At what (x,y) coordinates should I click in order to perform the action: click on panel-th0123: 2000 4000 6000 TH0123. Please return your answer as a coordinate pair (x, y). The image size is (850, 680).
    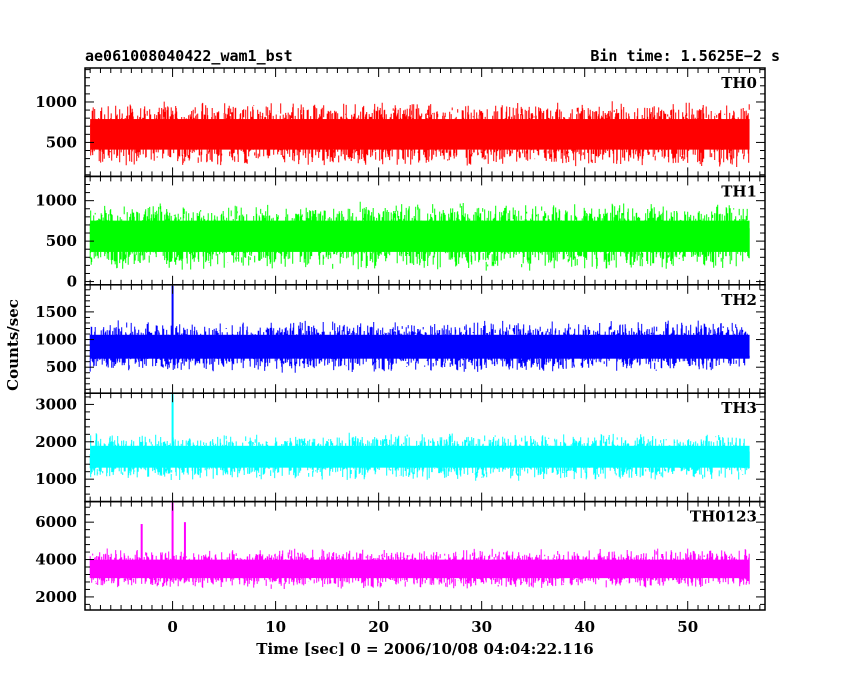
    Looking at the image, I should click on (400, 555).